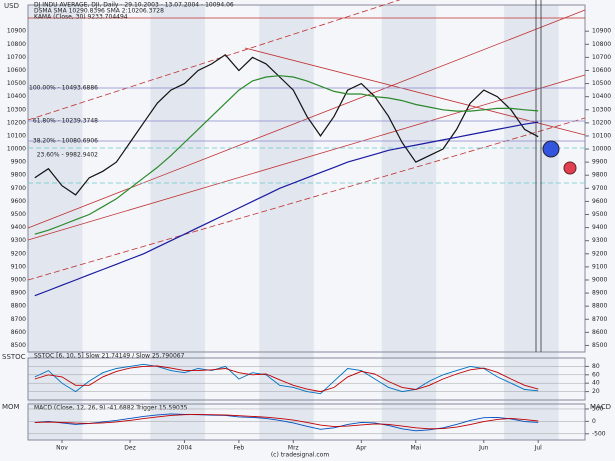  I want to click on stoch-frame, so click(306, 379).